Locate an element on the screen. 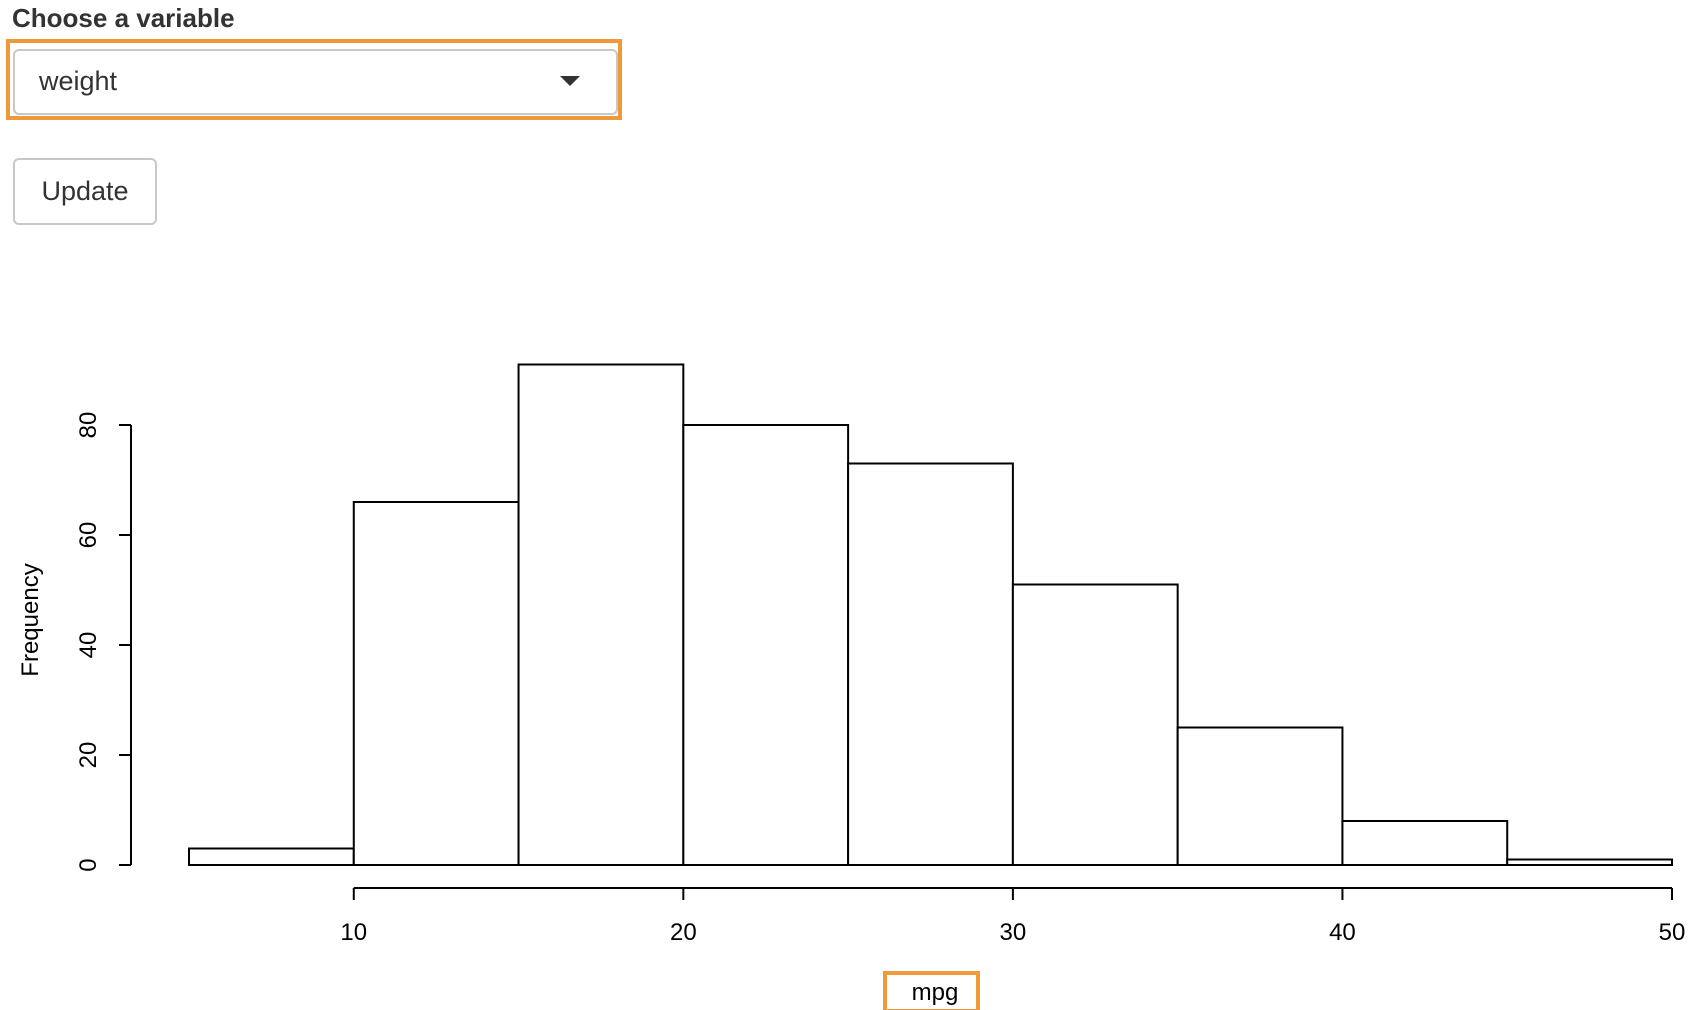 Image resolution: width=1708 pixels, height=1010 pixels. x-tick-label: 50 is located at coordinates (1672, 932).